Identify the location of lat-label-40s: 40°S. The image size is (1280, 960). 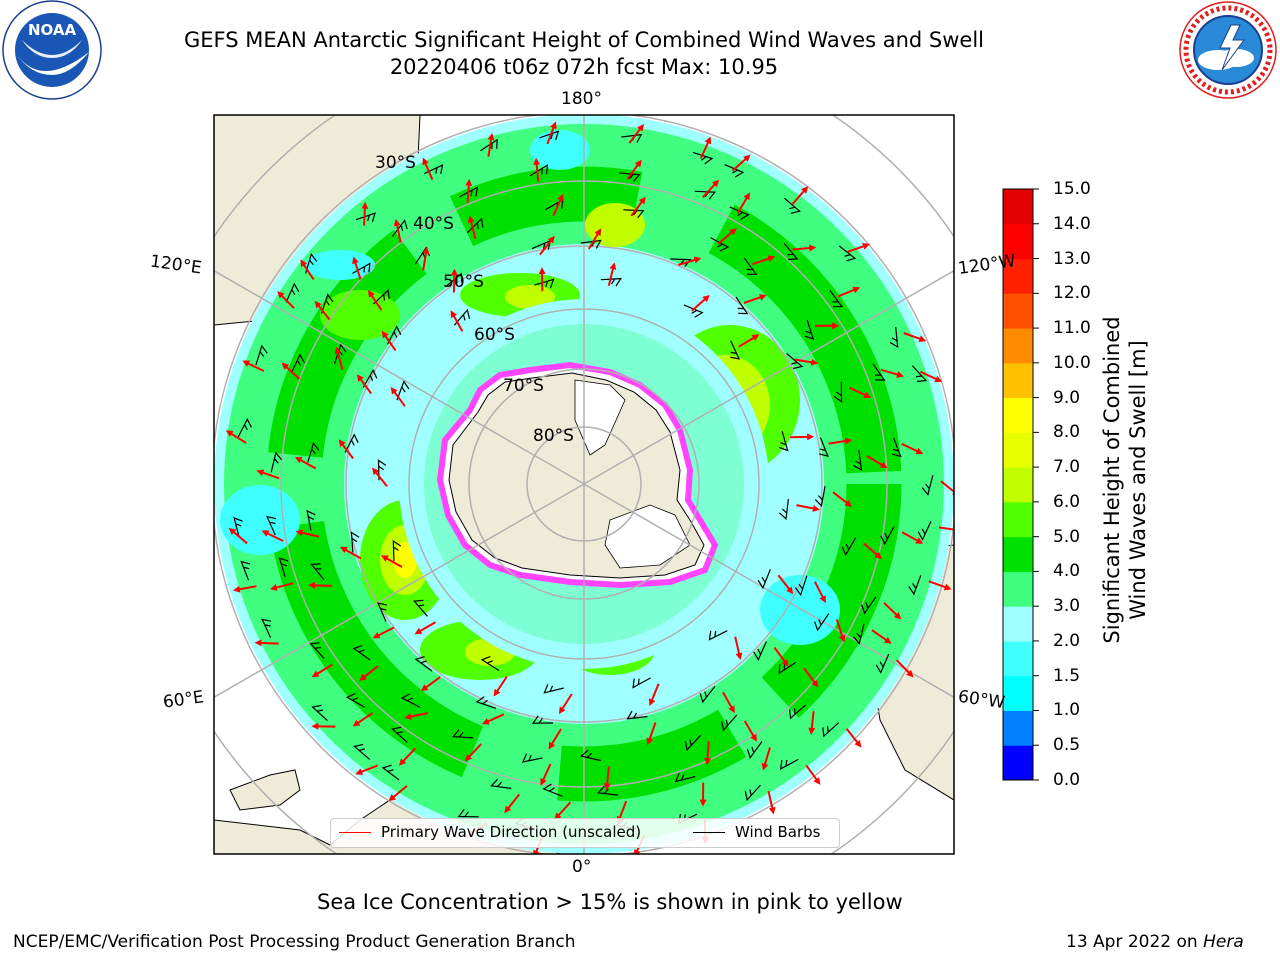
(433, 224).